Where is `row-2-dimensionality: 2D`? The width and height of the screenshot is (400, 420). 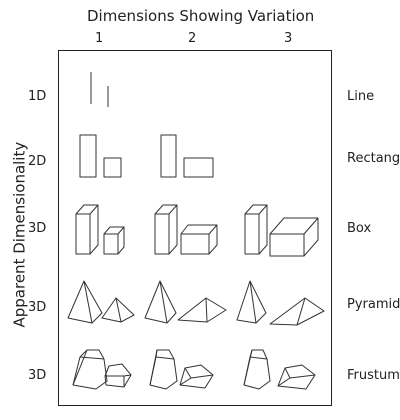 row-2-dimensionality: 2D is located at coordinates (37, 161).